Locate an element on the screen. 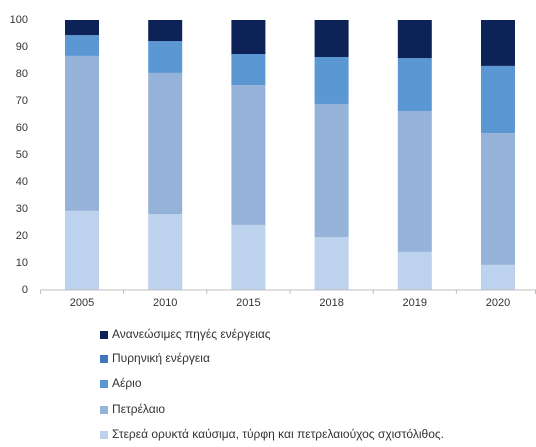 Image resolution: width=536 pixels, height=447 pixels. y-tick-label: 70 is located at coordinates (22, 101).